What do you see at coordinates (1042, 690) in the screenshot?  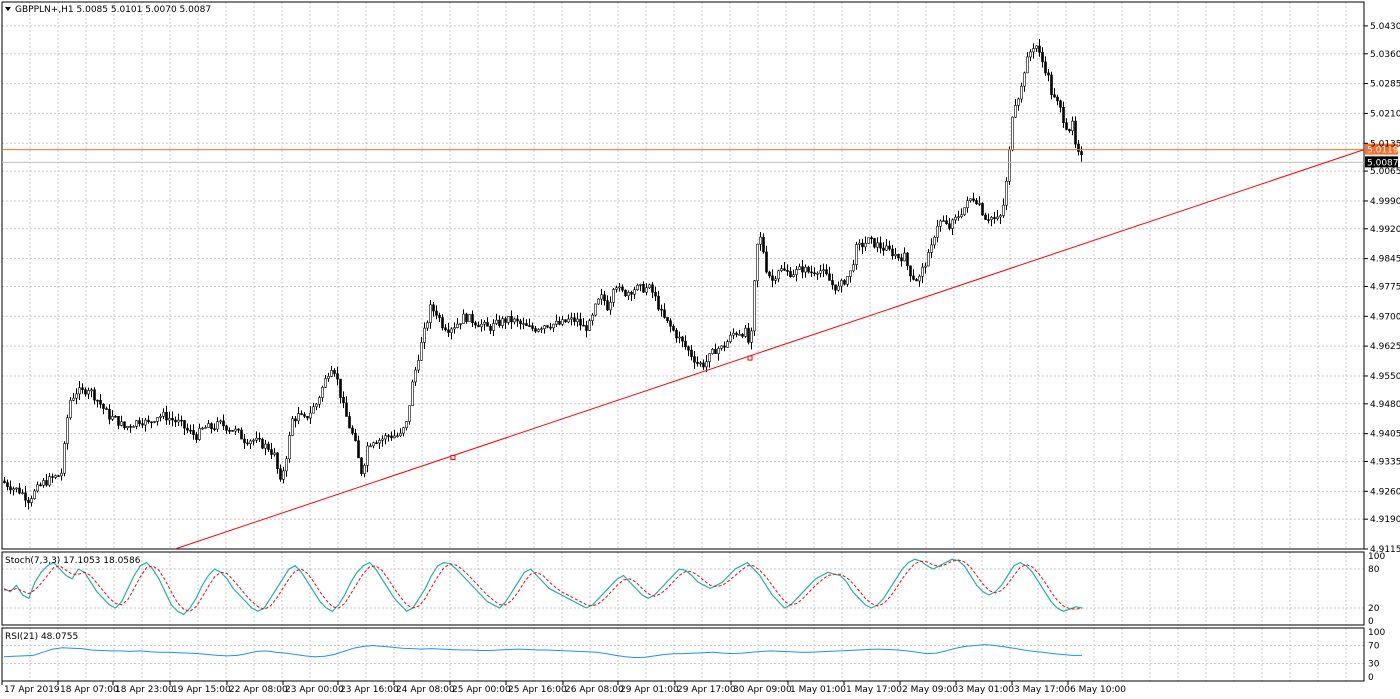 I see `x-tick-label: 3 May 17:00` at bounding box center [1042, 690].